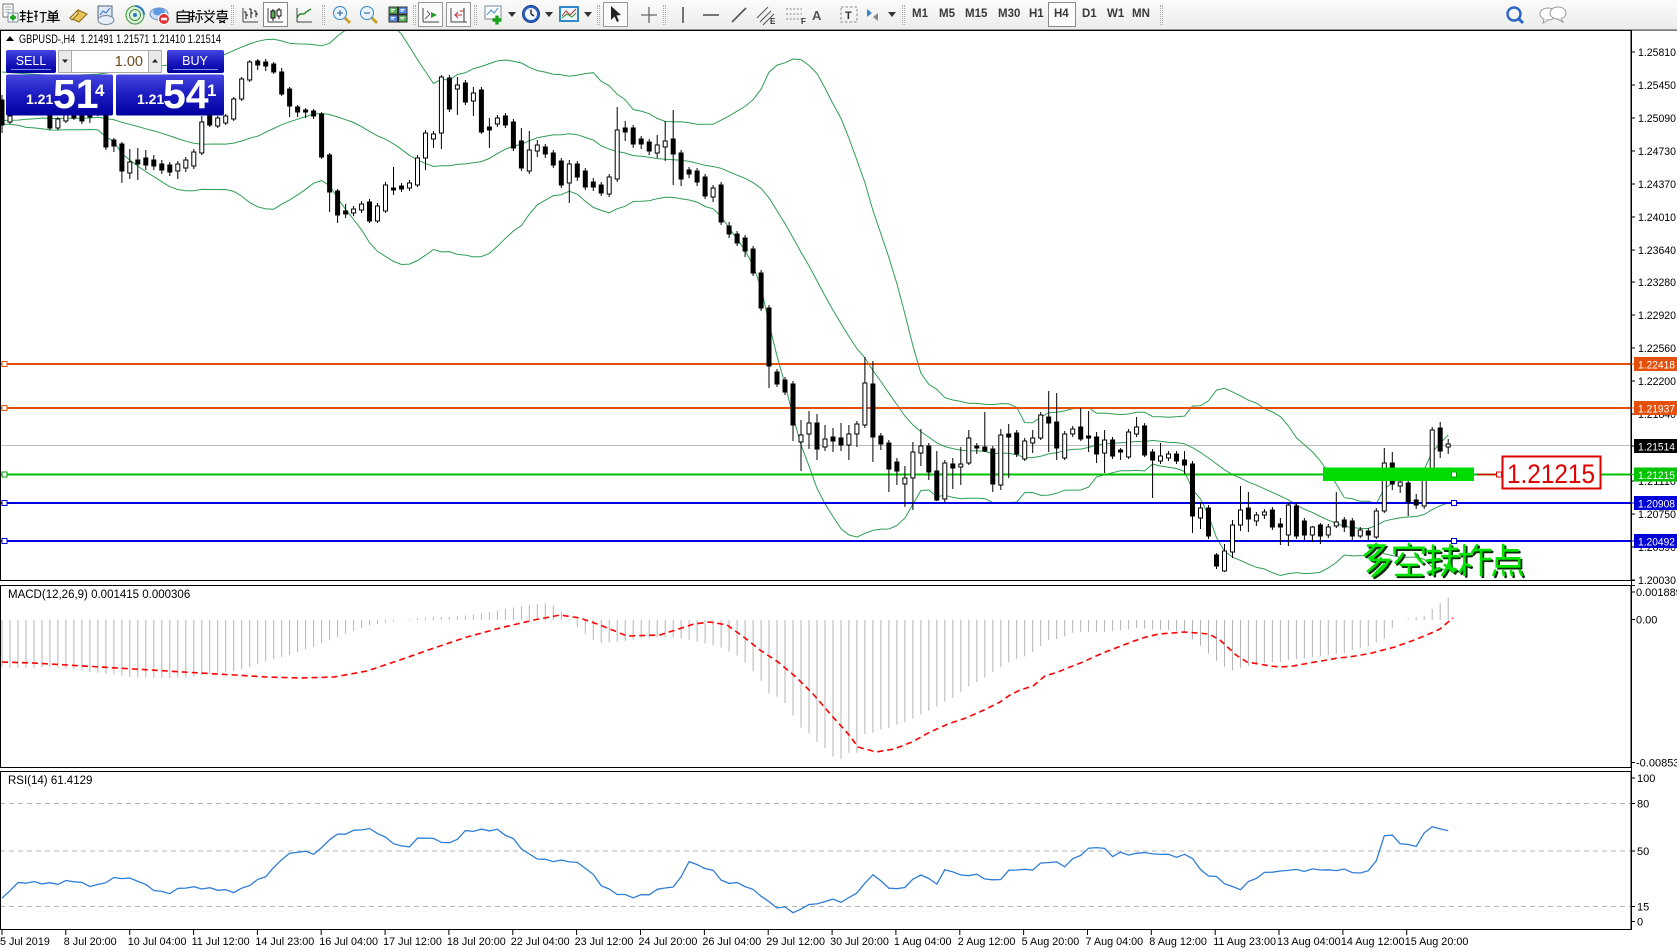  I want to click on svg-text: 18 Jul 20:00, so click(476, 942).